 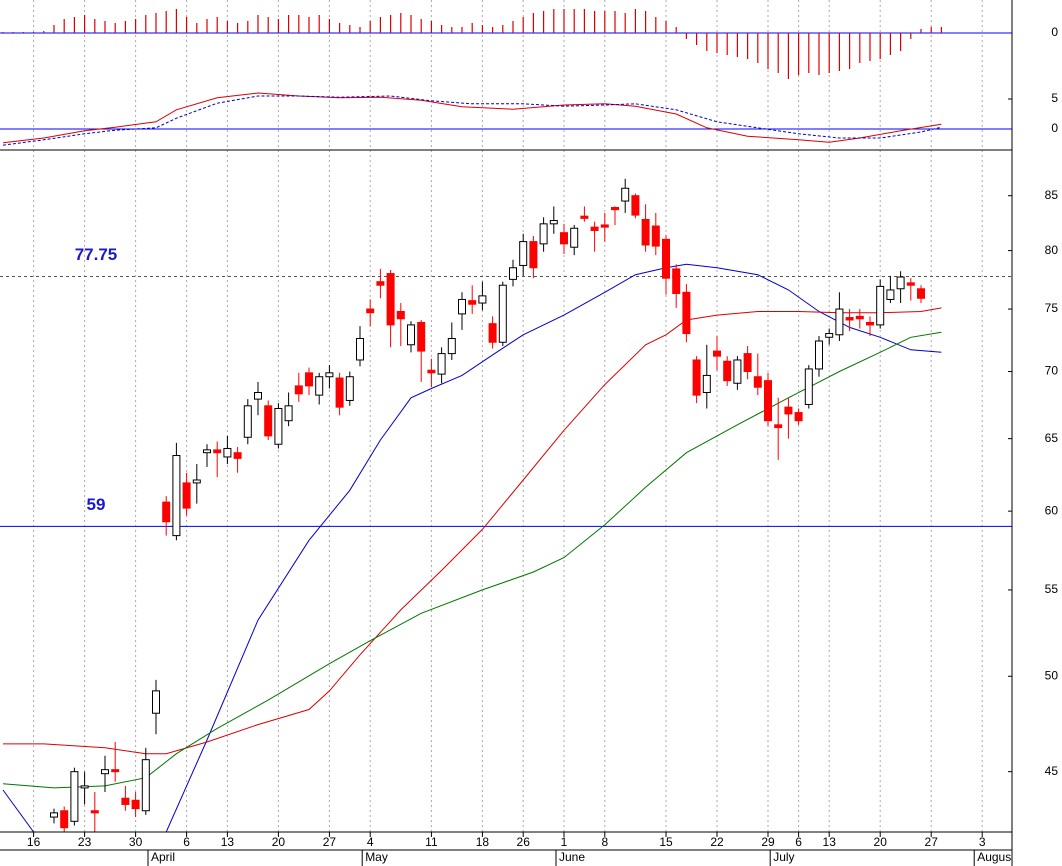 I want to click on x-tick-label: 3, so click(x=982, y=842).